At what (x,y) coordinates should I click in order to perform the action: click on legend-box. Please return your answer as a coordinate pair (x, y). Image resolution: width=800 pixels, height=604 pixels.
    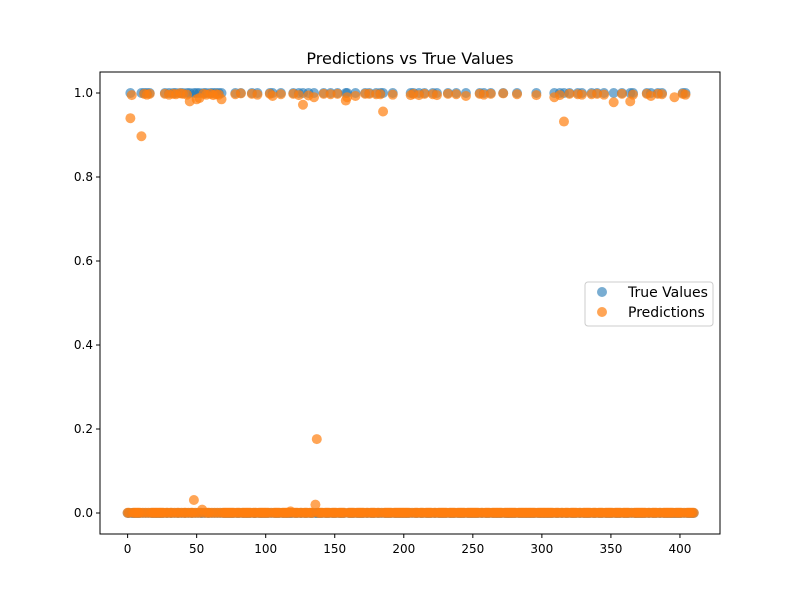
    Looking at the image, I should click on (649, 304).